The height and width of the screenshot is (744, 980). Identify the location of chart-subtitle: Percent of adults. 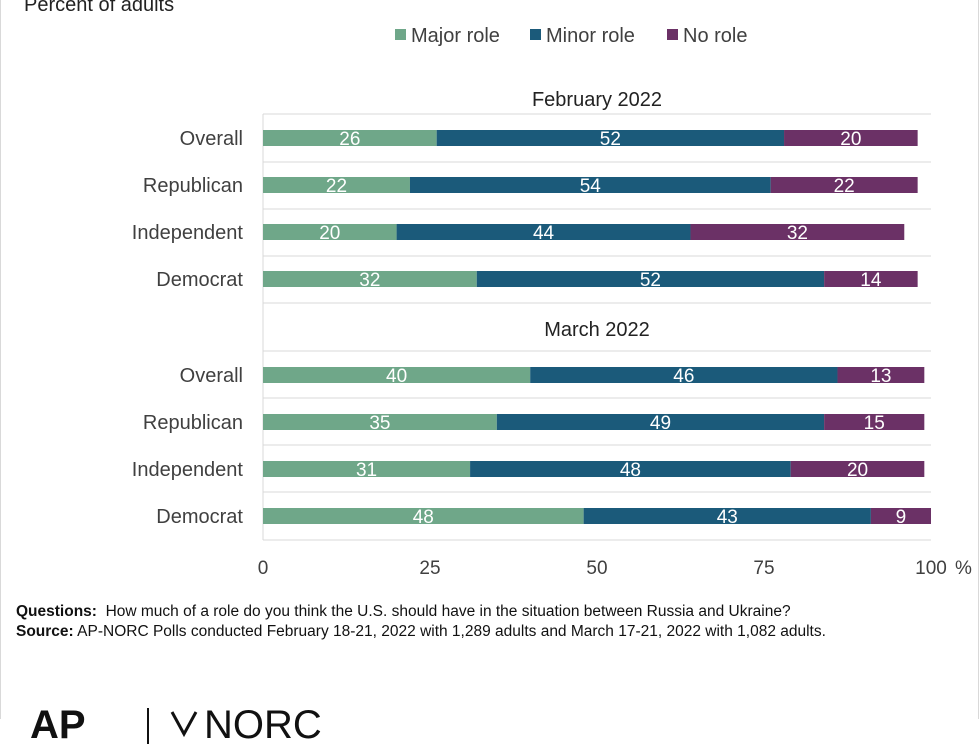
(99, 8).